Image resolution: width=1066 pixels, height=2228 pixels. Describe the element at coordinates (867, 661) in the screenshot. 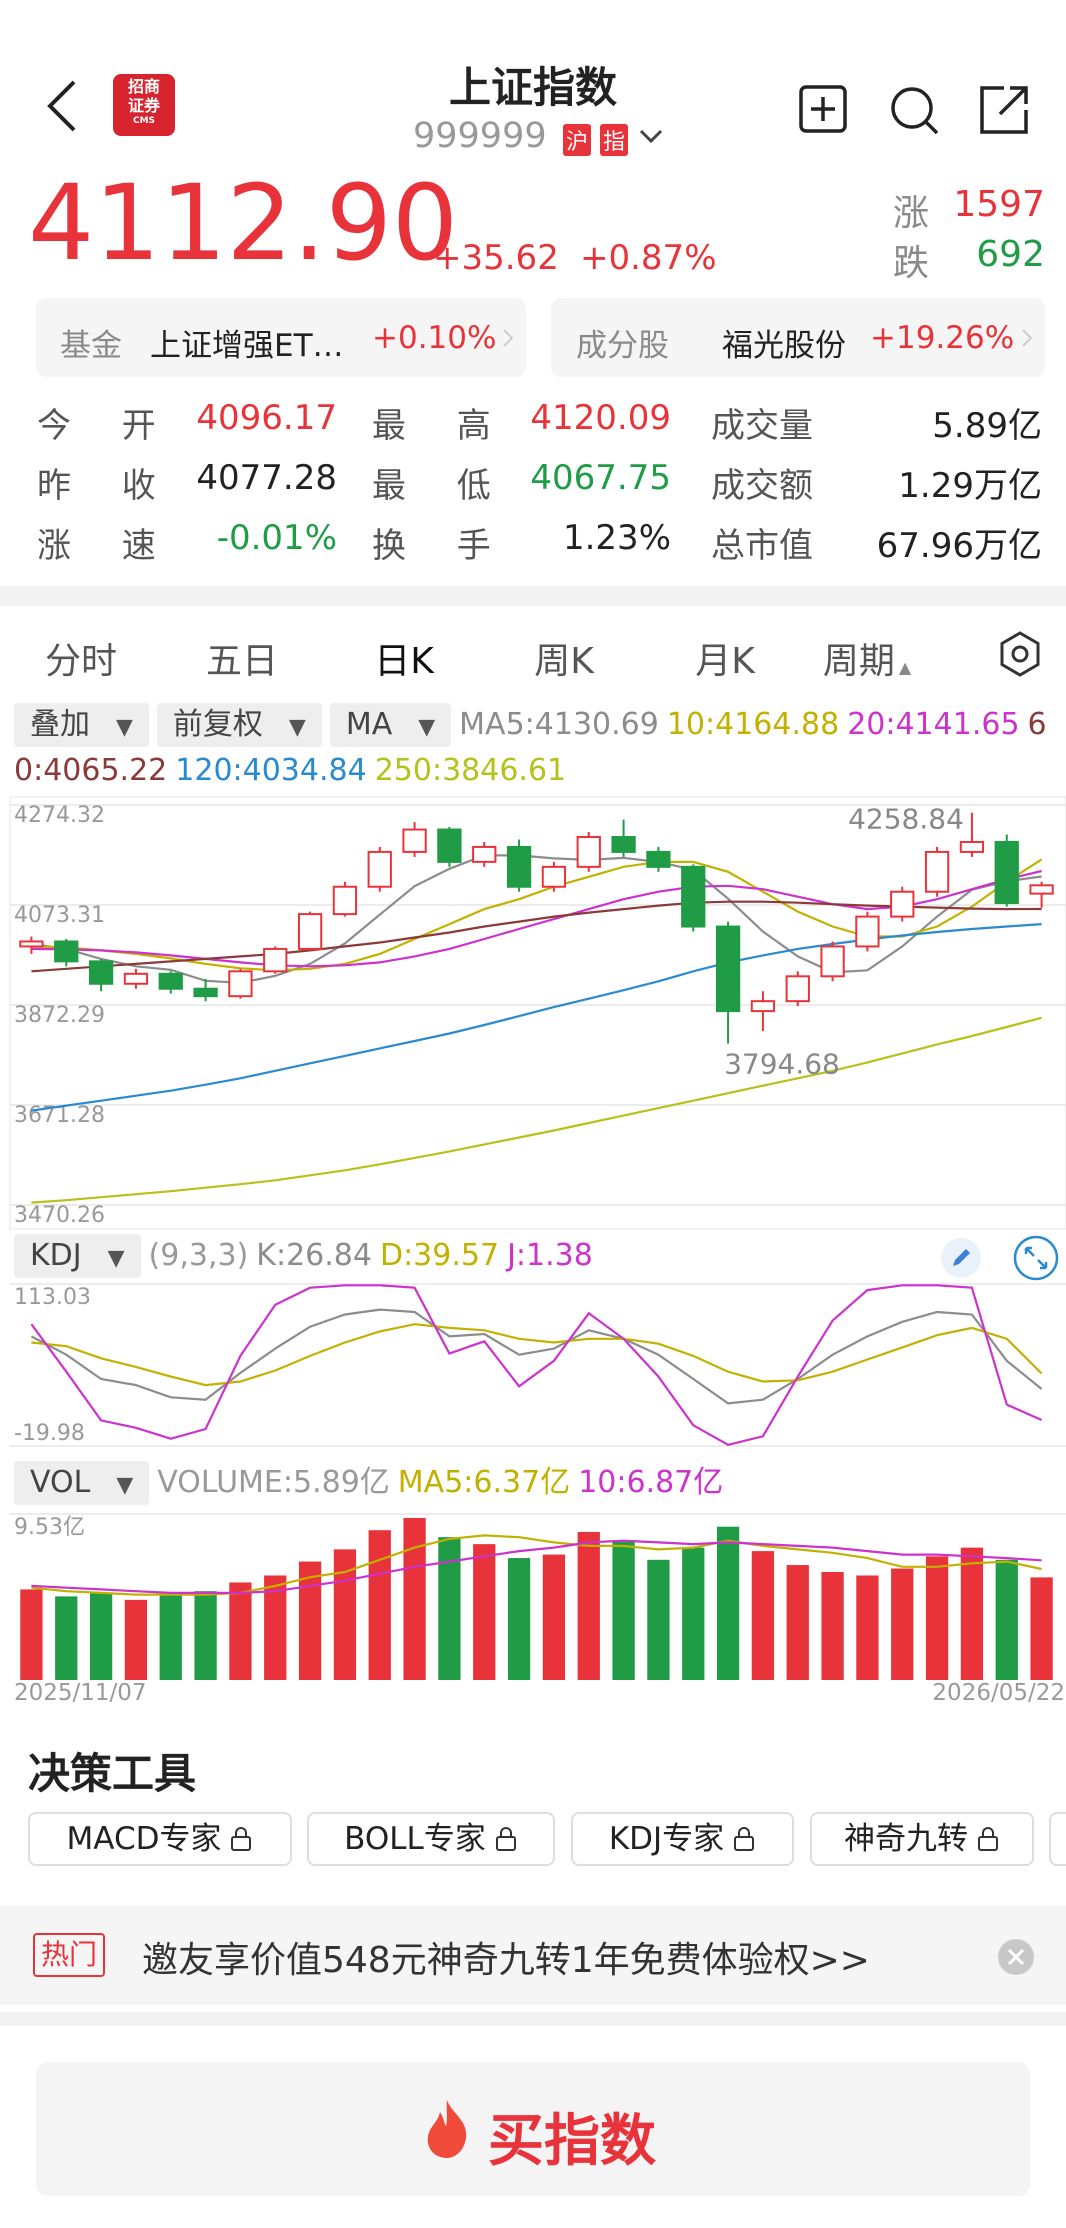

I see `period-tab: 周期 ▲` at that location.